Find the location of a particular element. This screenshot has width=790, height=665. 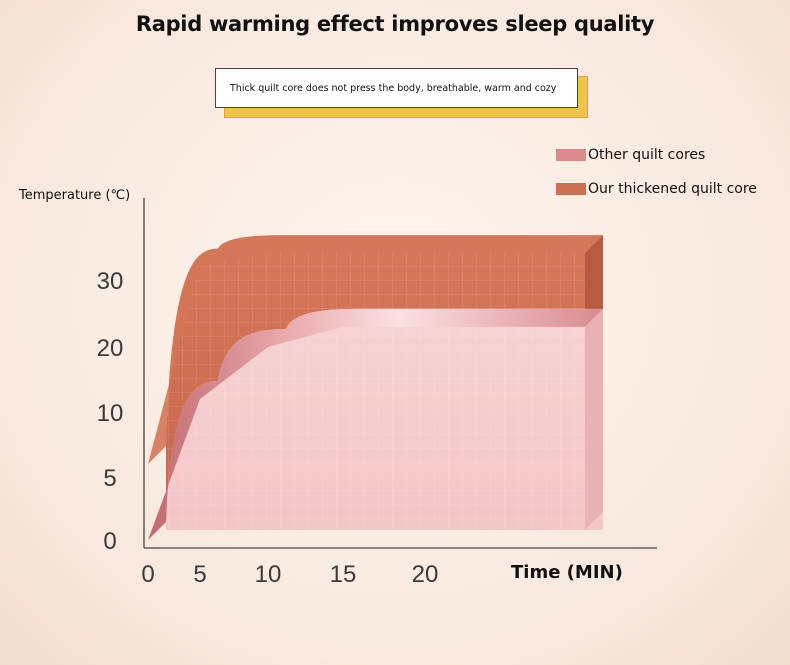

legend-label-other: Other quilt cores is located at coordinates (647, 155).